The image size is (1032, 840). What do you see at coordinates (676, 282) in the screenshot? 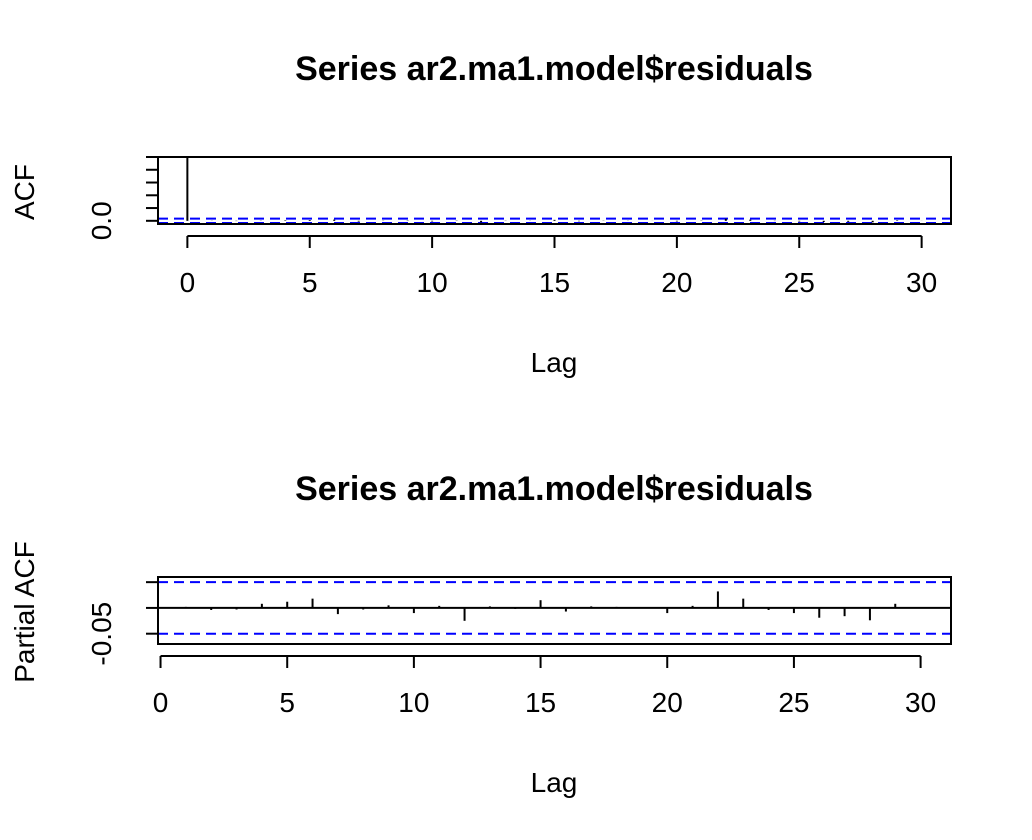
I see `acf-x-tick-label-20: 20` at bounding box center [676, 282].